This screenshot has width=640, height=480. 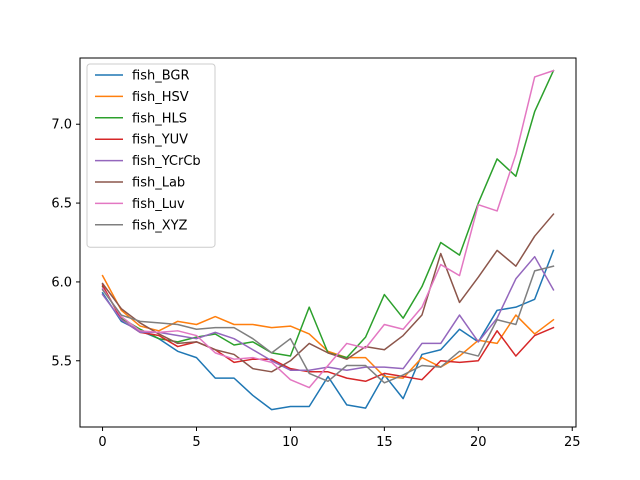 I want to click on x-tick-label: 0, so click(x=102, y=442).